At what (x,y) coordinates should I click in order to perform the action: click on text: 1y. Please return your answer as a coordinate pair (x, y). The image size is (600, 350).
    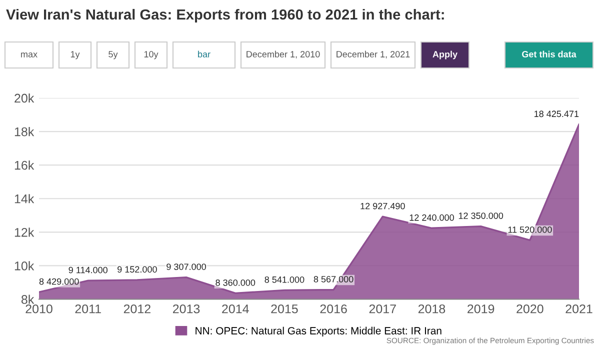
    Looking at the image, I should click on (75, 55).